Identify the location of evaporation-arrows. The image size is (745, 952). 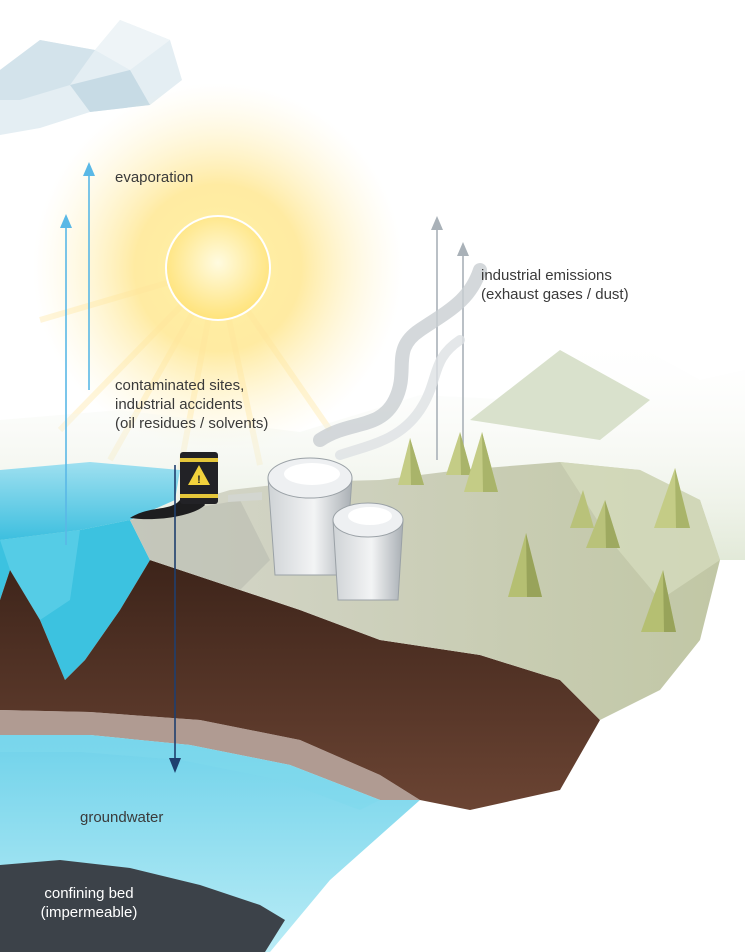
(77, 353).